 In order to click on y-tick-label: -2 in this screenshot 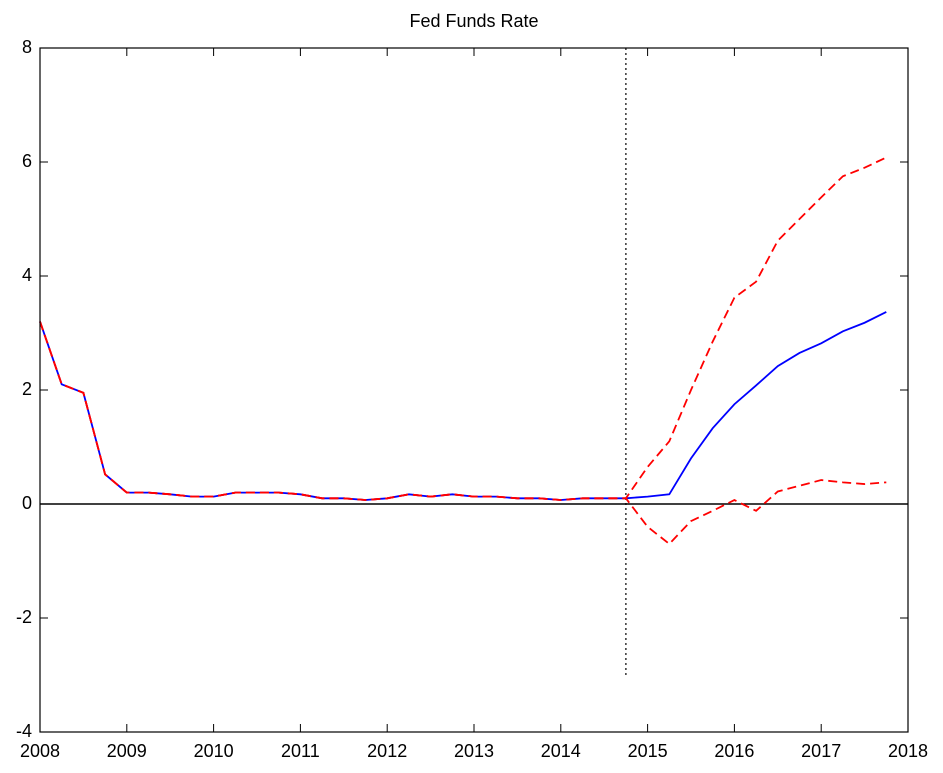, I will do `click(24, 617)`.